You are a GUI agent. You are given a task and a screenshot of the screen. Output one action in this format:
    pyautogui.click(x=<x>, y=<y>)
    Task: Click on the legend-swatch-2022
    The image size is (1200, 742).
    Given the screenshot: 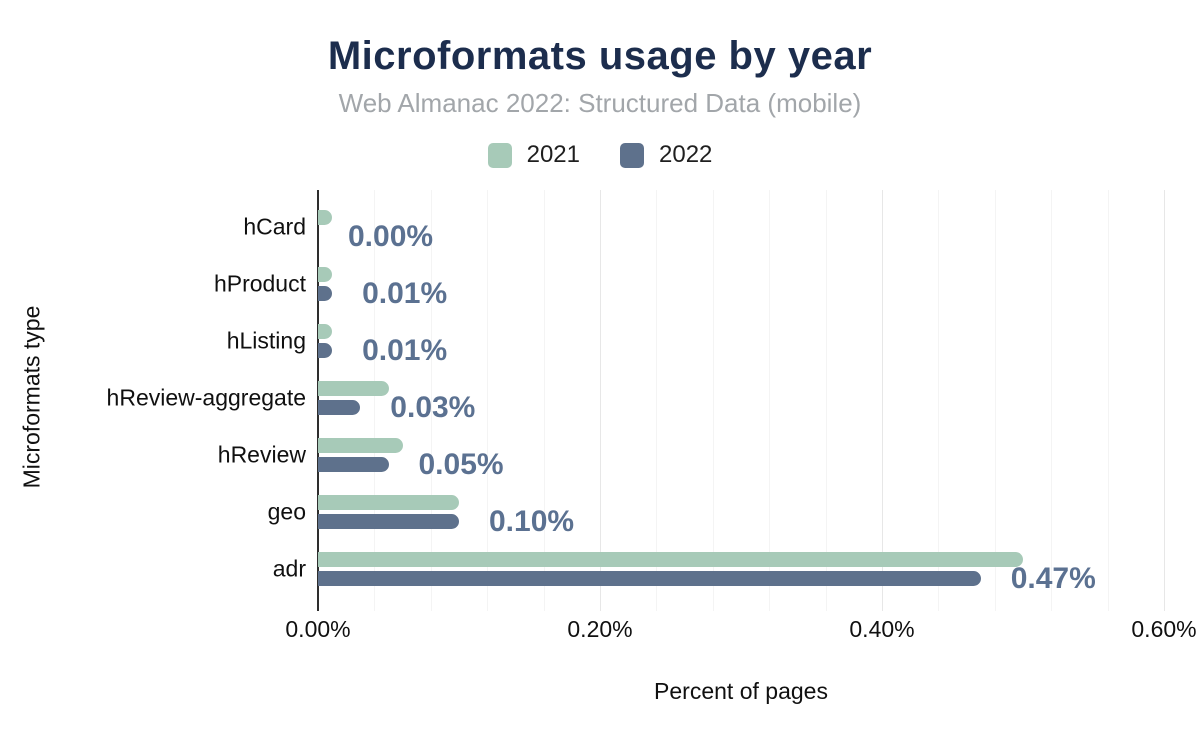 What is the action you would take?
    pyautogui.click(x=632, y=155)
    